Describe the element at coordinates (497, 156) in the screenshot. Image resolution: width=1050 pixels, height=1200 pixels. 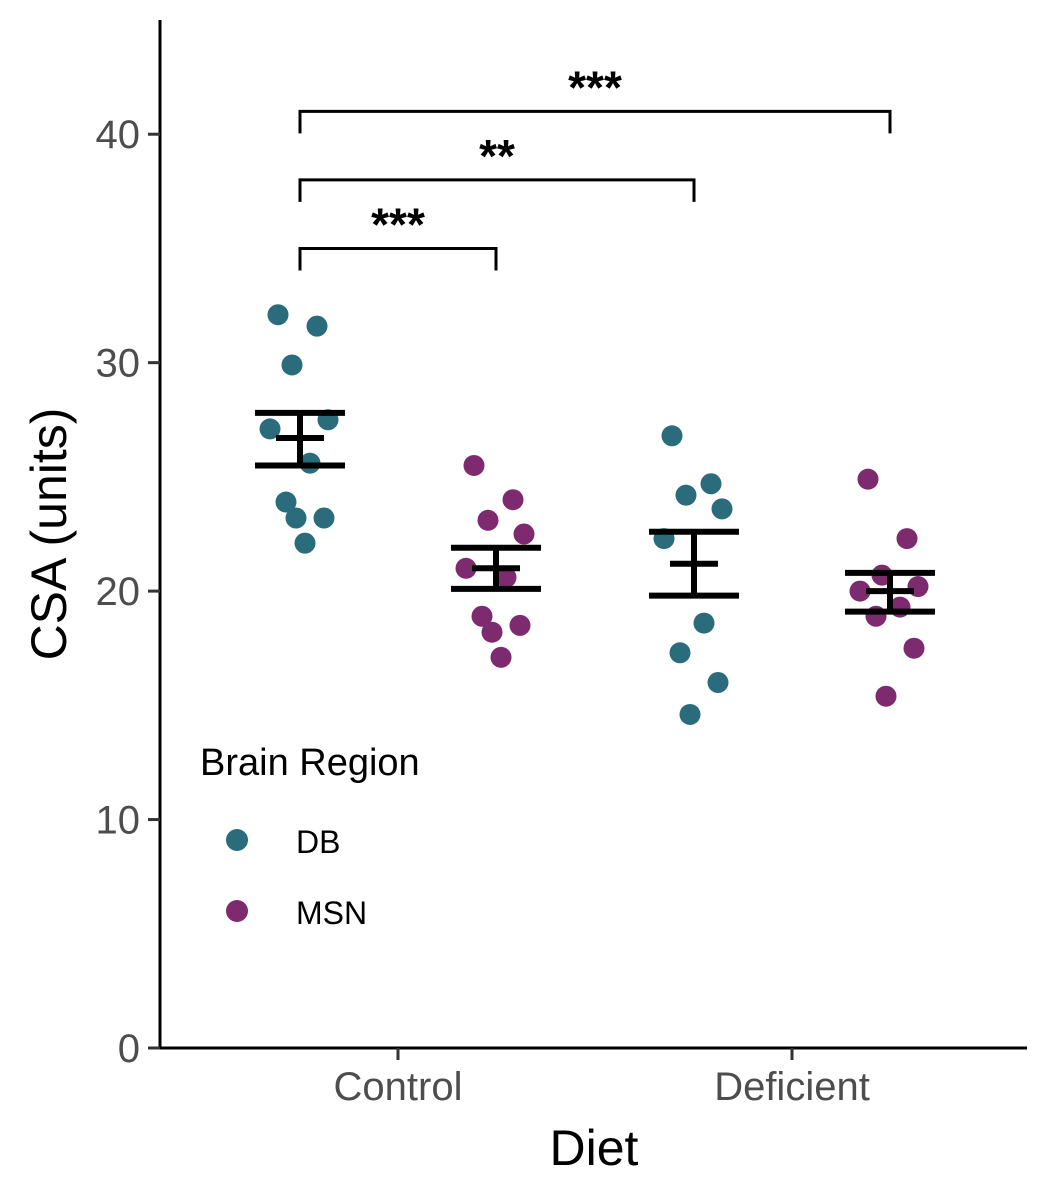
I see `significance-label: **` at that location.